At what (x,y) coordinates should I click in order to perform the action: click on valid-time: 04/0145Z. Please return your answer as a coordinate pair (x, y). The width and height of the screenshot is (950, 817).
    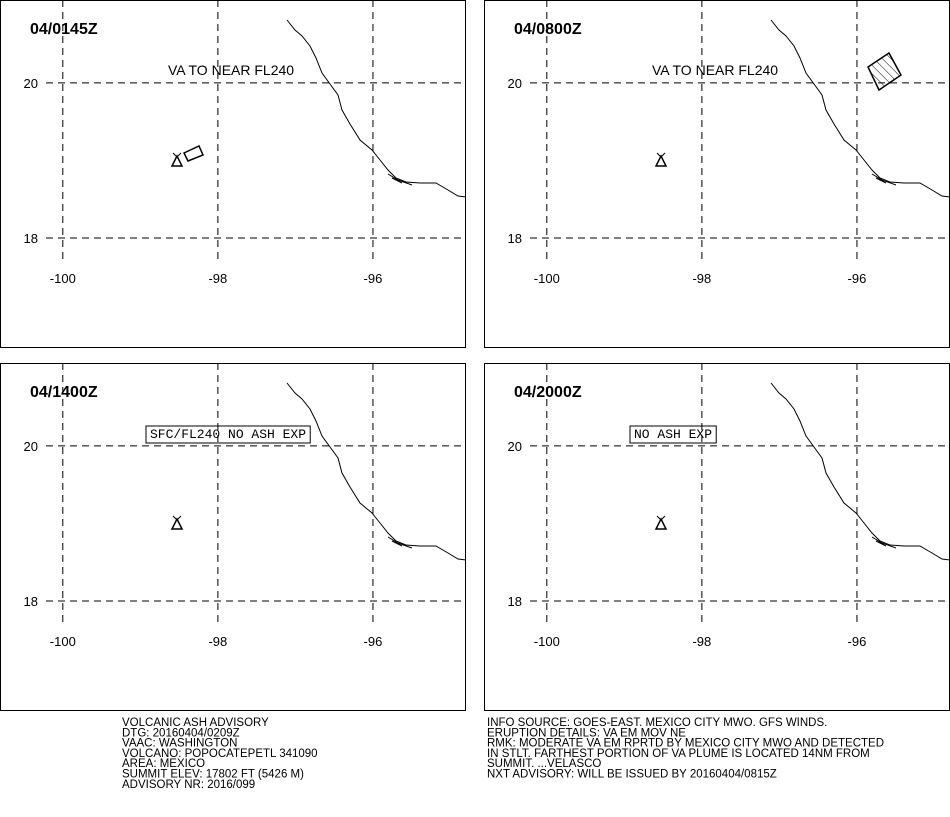
    Looking at the image, I should click on (64, 29).